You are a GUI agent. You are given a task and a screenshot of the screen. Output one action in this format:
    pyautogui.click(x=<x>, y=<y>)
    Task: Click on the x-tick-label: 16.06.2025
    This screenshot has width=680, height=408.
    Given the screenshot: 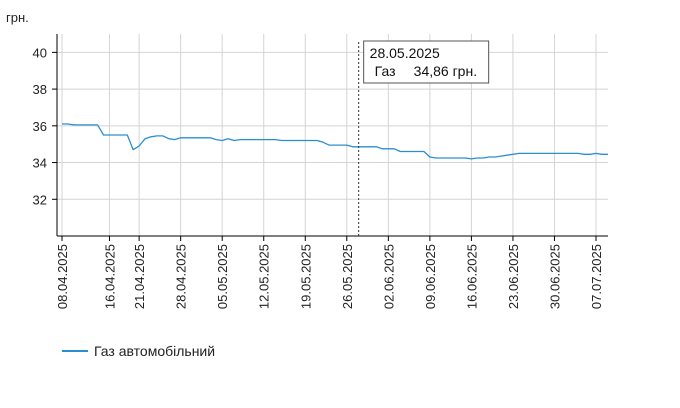 What is the action you would take?
    pyautogui.click(x=471, y=276)
    